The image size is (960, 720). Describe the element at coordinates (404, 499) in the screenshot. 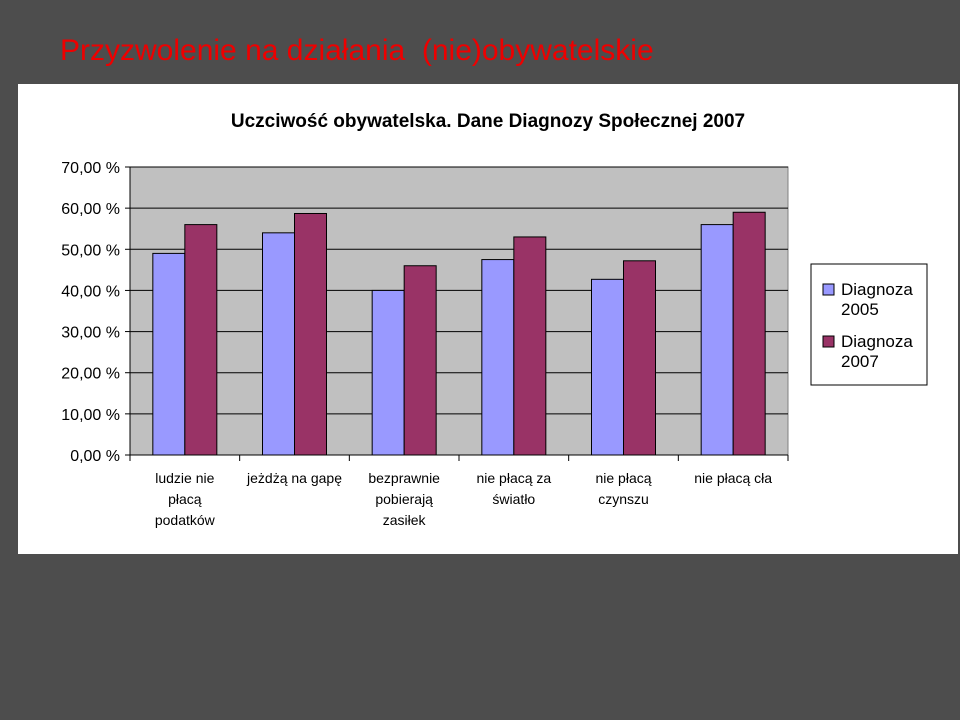

I see `x-category-label: pobierają` at that location.